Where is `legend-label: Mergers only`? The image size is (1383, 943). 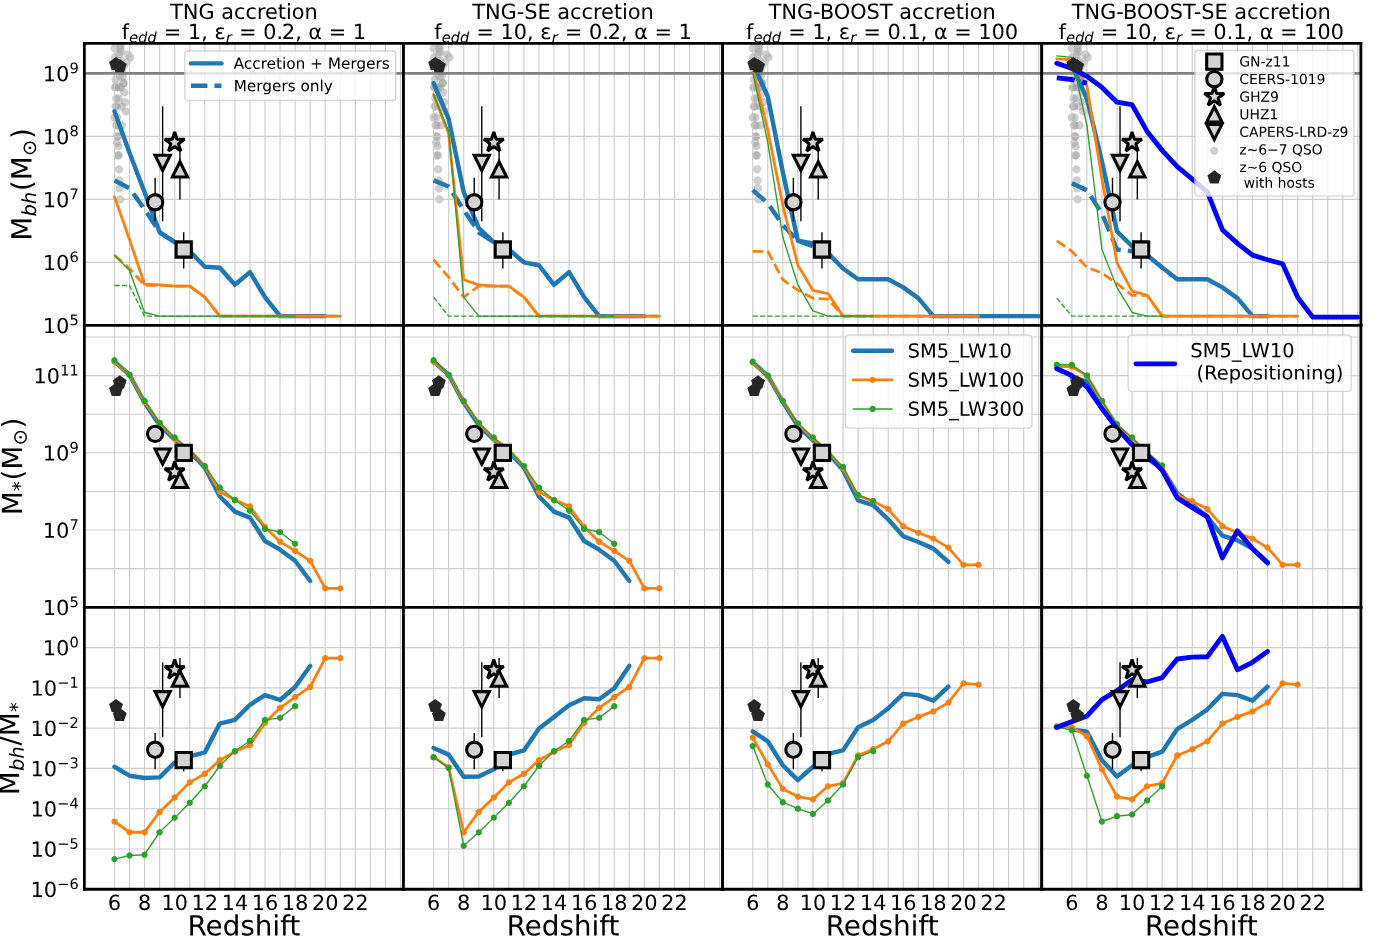 legend-label: Mergers only is located at coordinates (284, 87).